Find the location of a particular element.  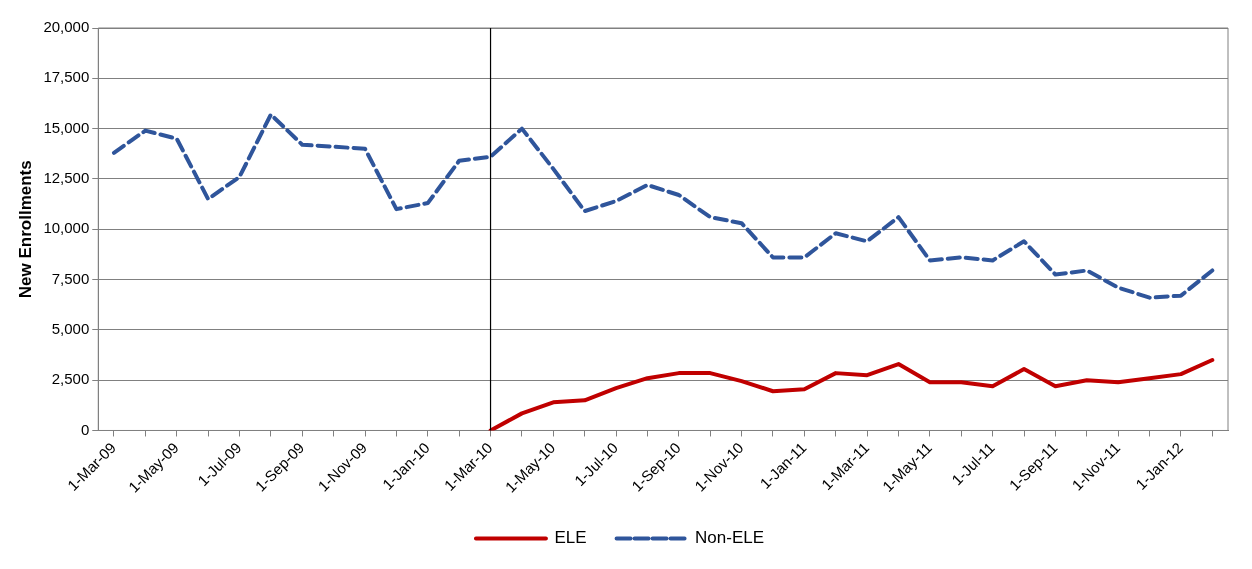

y-tick-label: 2,500 is located at coordinates (70, 379).